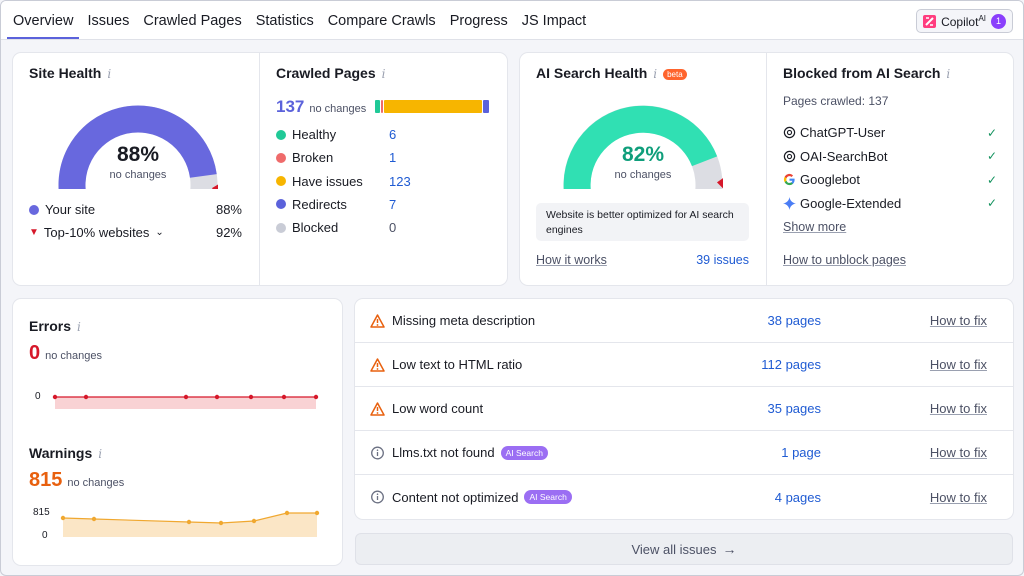 The height and width of the screenshot is (576, 1024). I want to click on tab-progress: Progress, so click(478, 21).